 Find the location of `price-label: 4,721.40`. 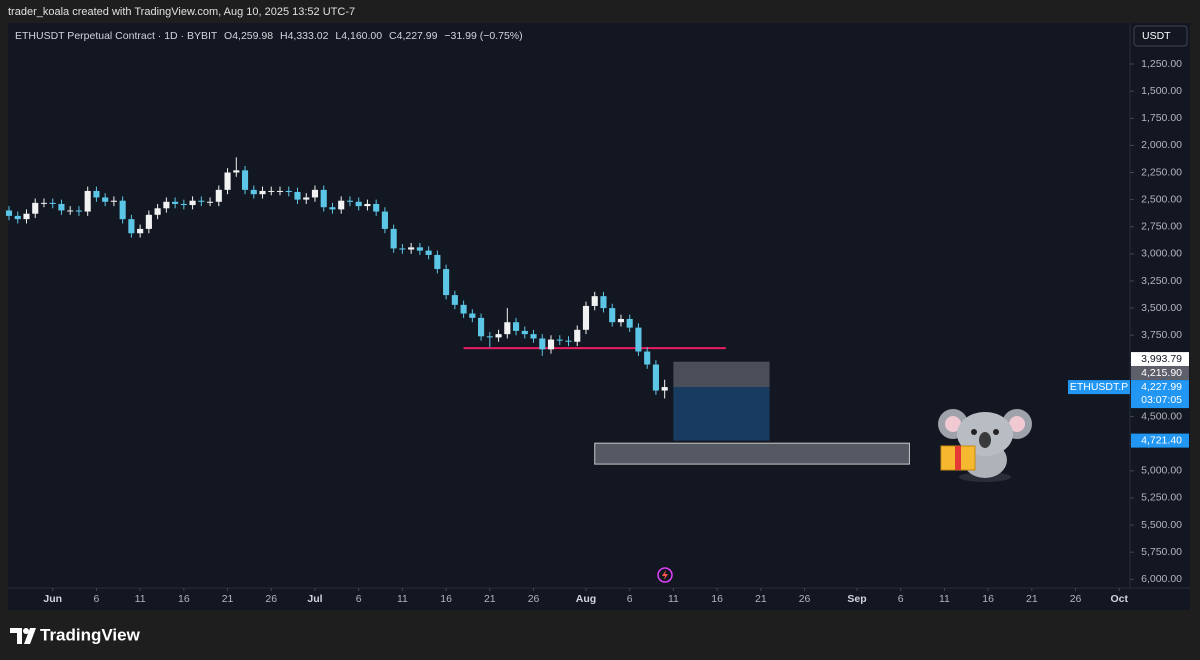

price-label: 4,721.40 is located at coordinates (1161, 440).